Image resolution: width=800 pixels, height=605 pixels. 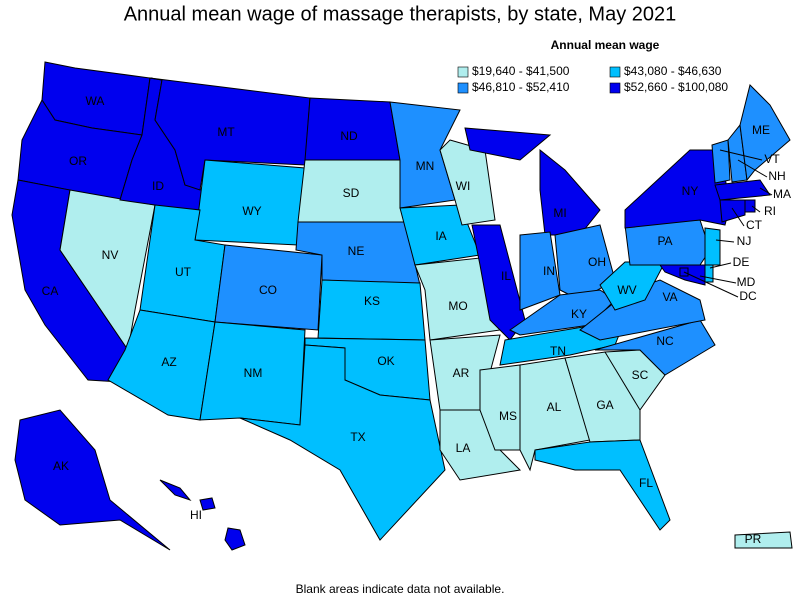 What do you see at coordinates (461, 373) in the screenshot?
I see `state-label: AR` at bounding box center [461, 373].